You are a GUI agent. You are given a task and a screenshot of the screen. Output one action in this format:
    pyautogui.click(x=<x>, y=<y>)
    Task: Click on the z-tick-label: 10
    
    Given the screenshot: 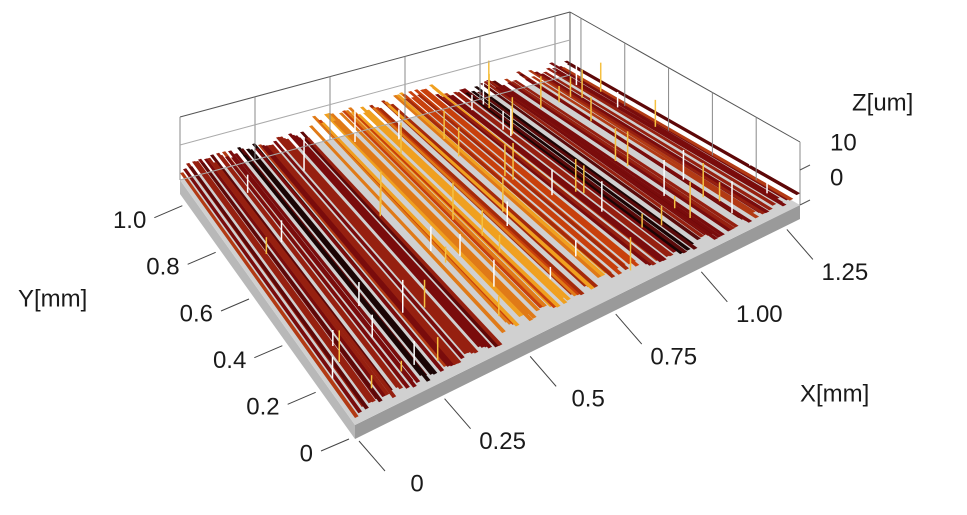 What is the action you would take?
    pyautogui.click(x=843, y=142)
    